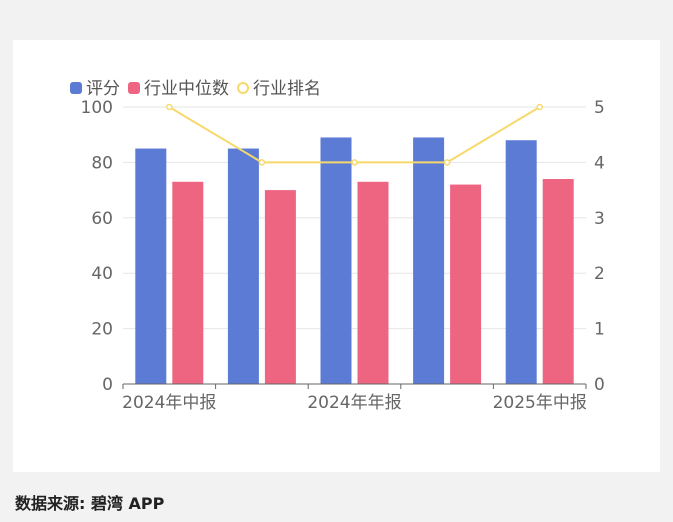  I want to click on y-right-tick-label: 3, so click(599, 219).